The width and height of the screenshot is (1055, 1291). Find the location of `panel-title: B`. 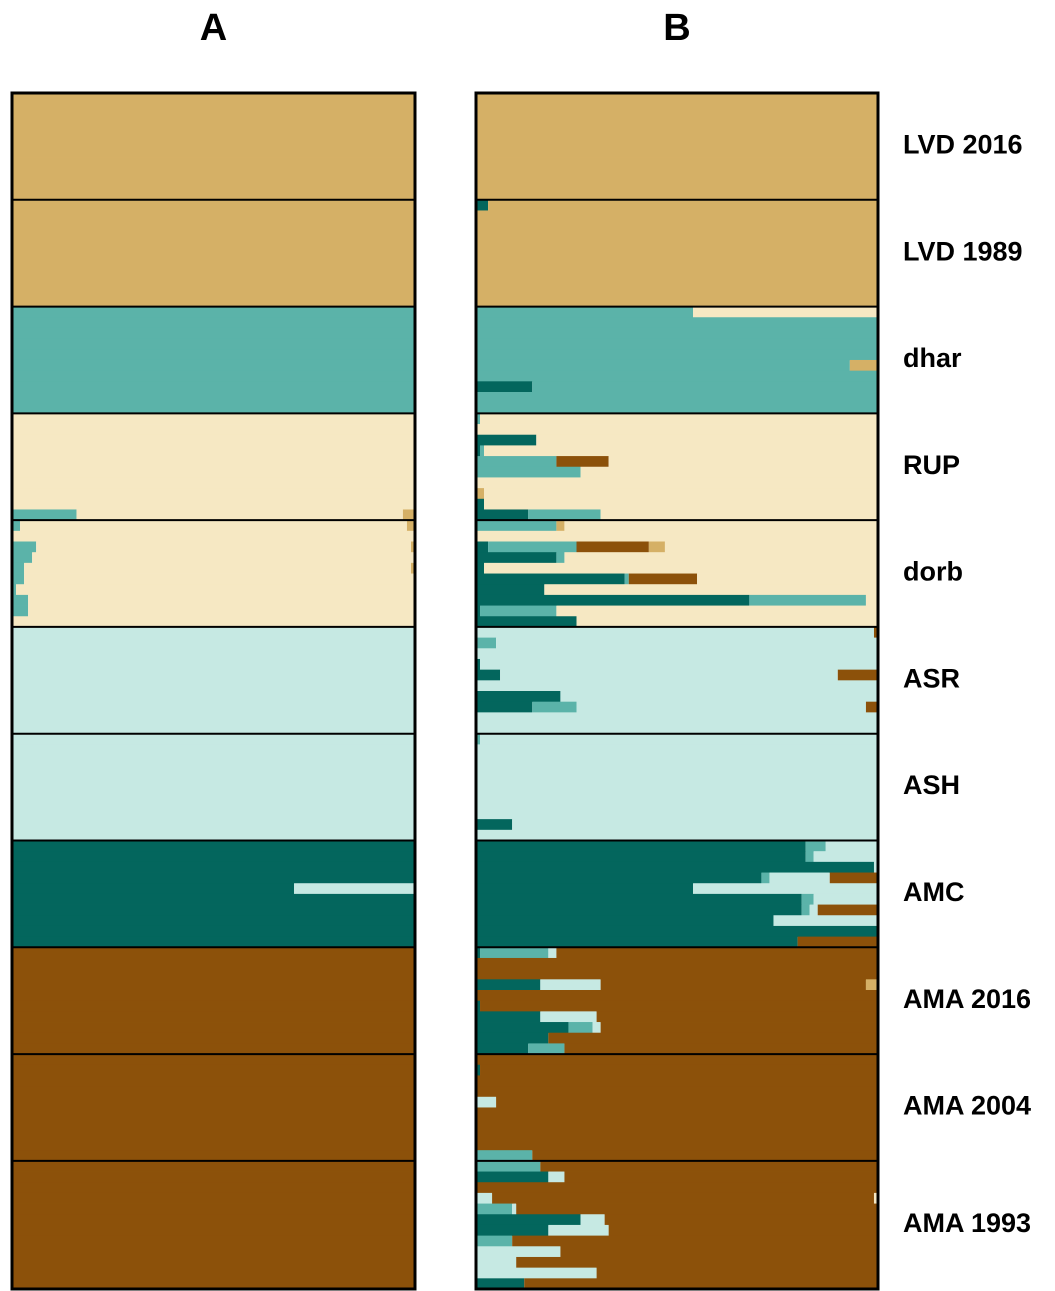

panel-title: B is located at coordinates (676, 28).